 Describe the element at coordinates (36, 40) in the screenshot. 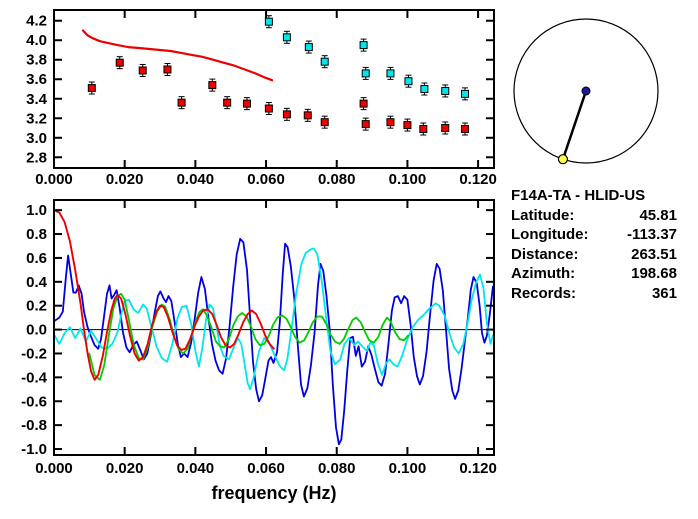

I see `y-tick-label: 4.0` at that location.